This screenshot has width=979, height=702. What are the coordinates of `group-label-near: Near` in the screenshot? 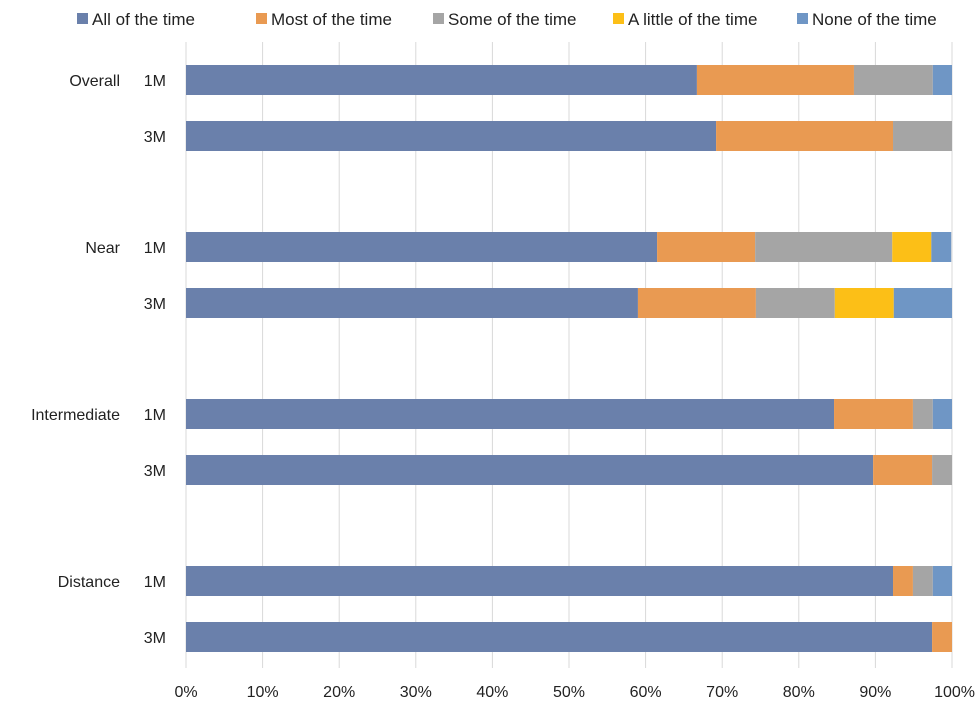 It's located at (102, 248).